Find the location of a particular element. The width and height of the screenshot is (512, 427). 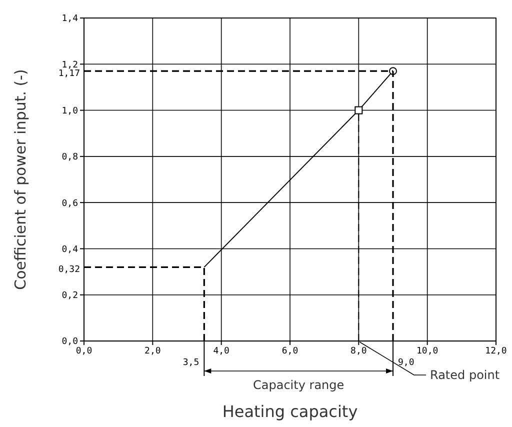

x-tick-label: 10,0 is located at coordinates (427, 351).